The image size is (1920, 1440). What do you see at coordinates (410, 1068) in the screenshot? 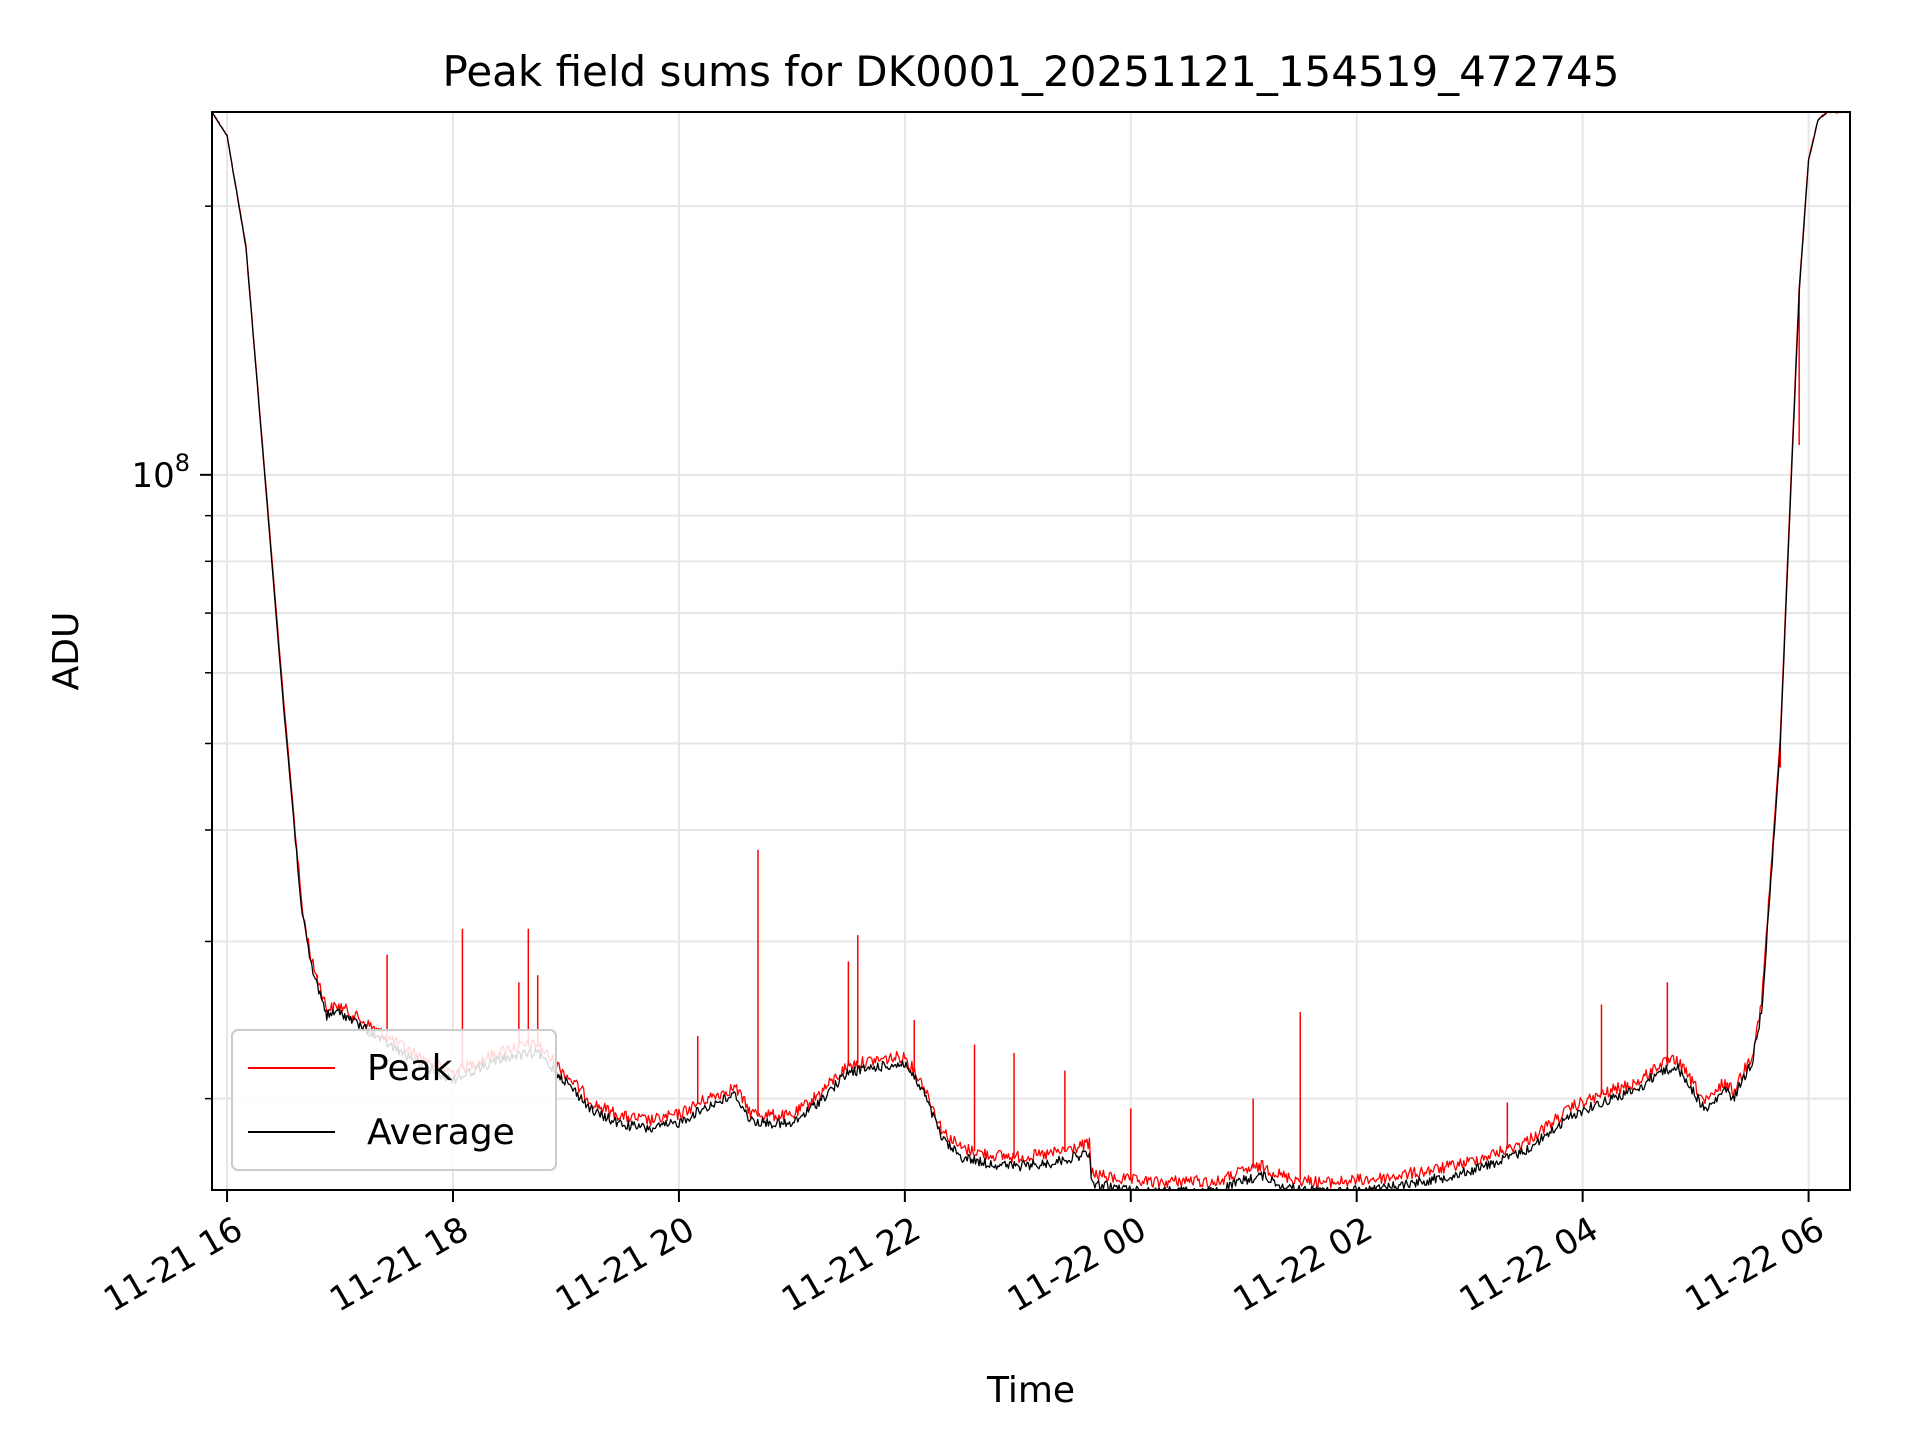
I see `legend-label-peak: Peak` at bounding box center [410, 1068].